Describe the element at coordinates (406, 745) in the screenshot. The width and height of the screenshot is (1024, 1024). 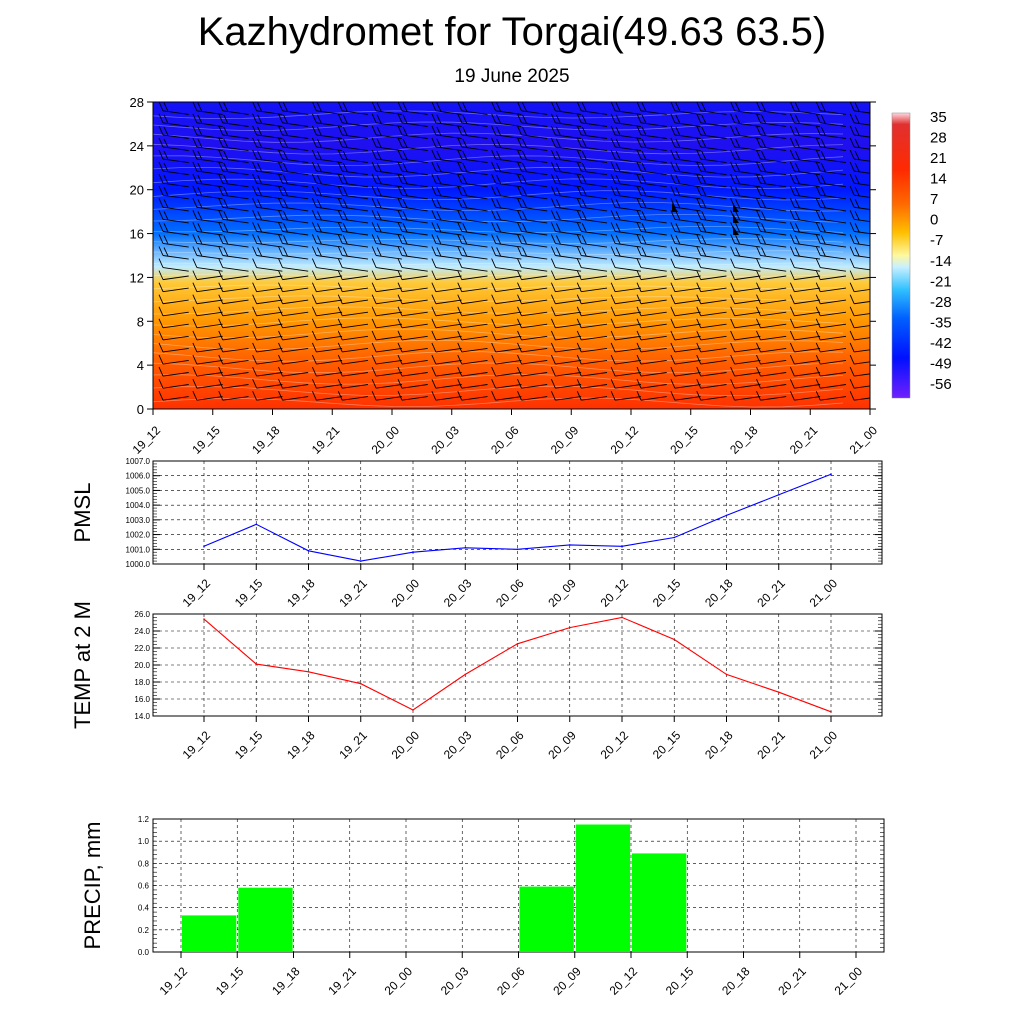
I see `x-tick-label: 20_00` at that location.